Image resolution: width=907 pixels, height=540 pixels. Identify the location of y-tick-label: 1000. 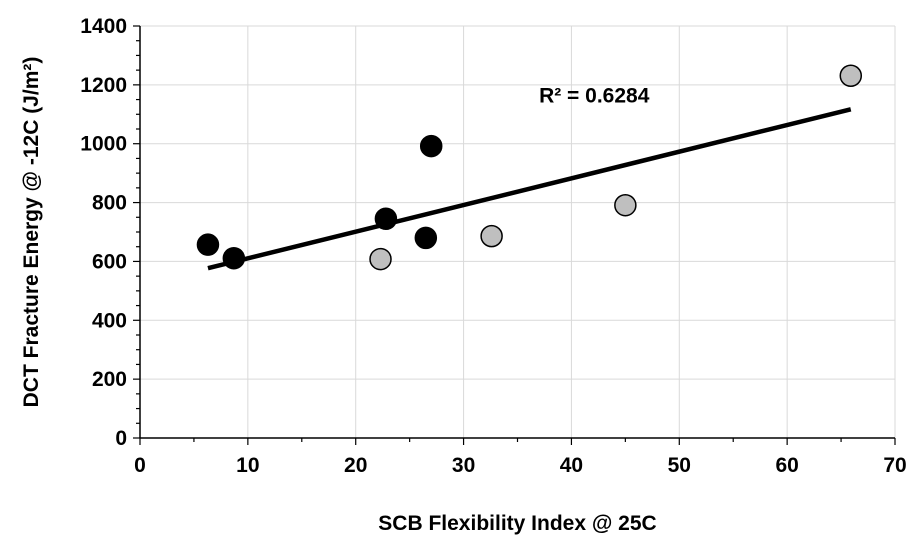
(103, 144).